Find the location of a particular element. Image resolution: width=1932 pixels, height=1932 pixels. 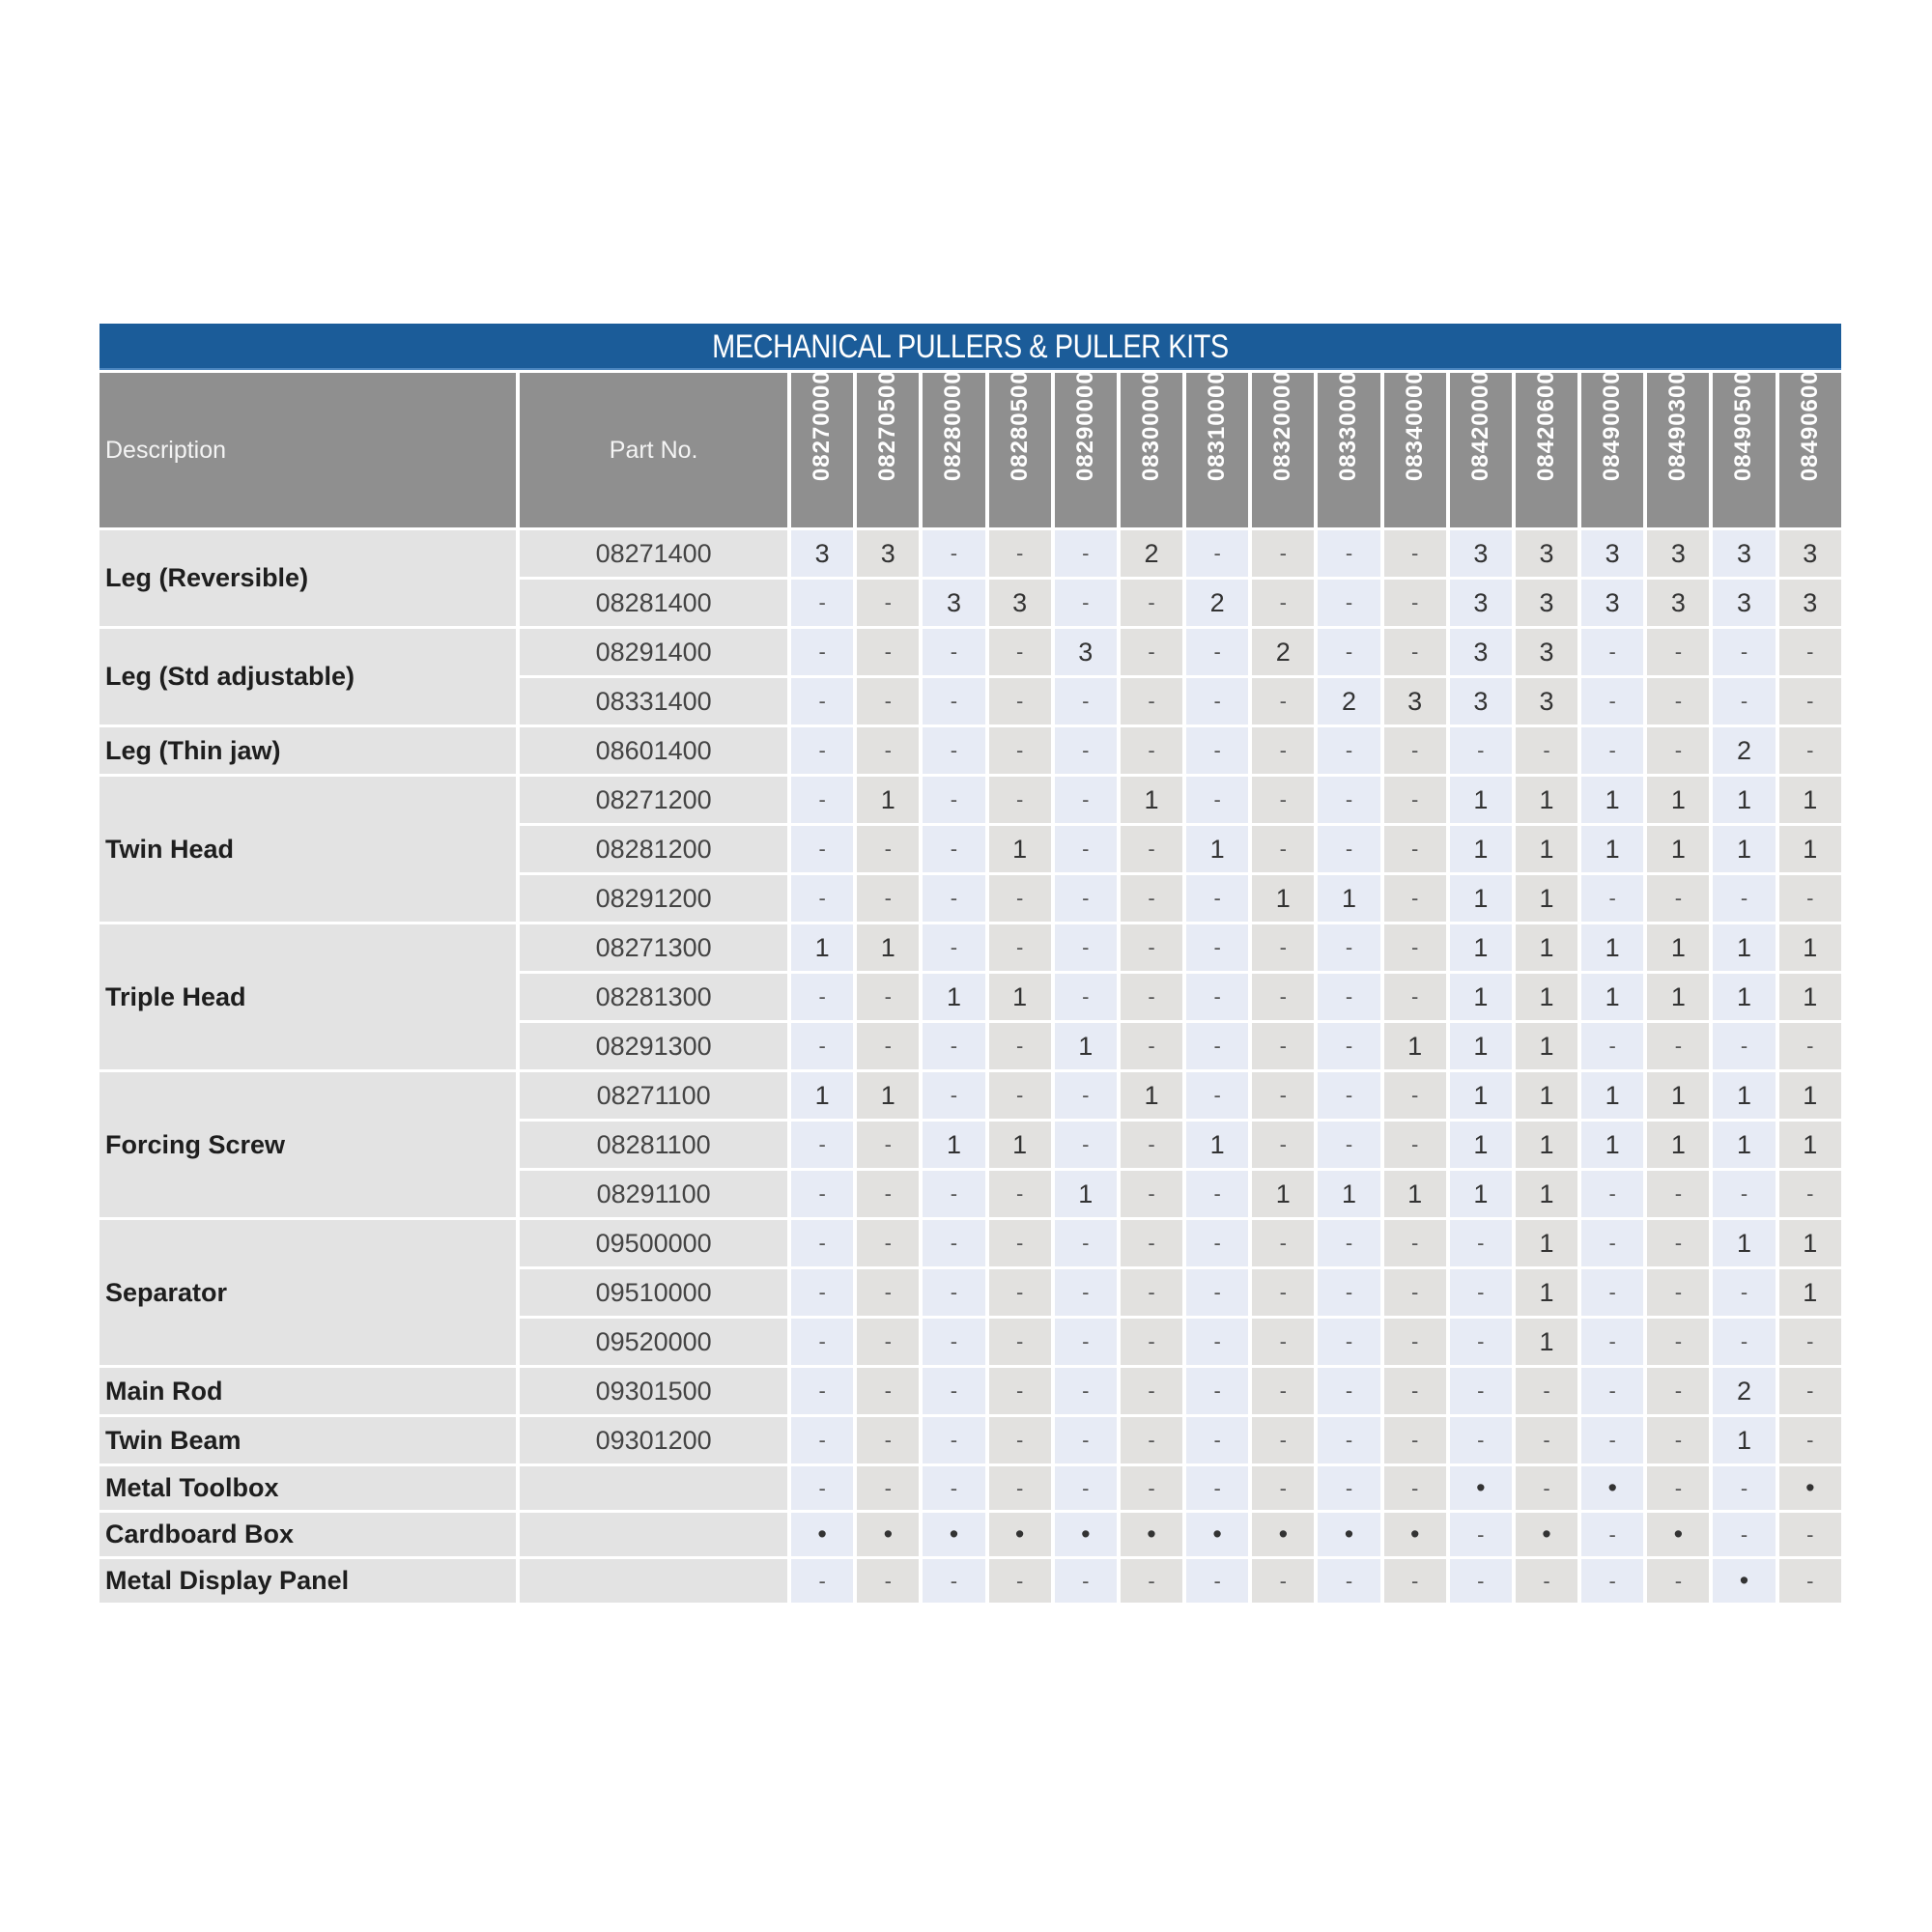

header-kit: 08280500 is located at coordinates (1019, 448).